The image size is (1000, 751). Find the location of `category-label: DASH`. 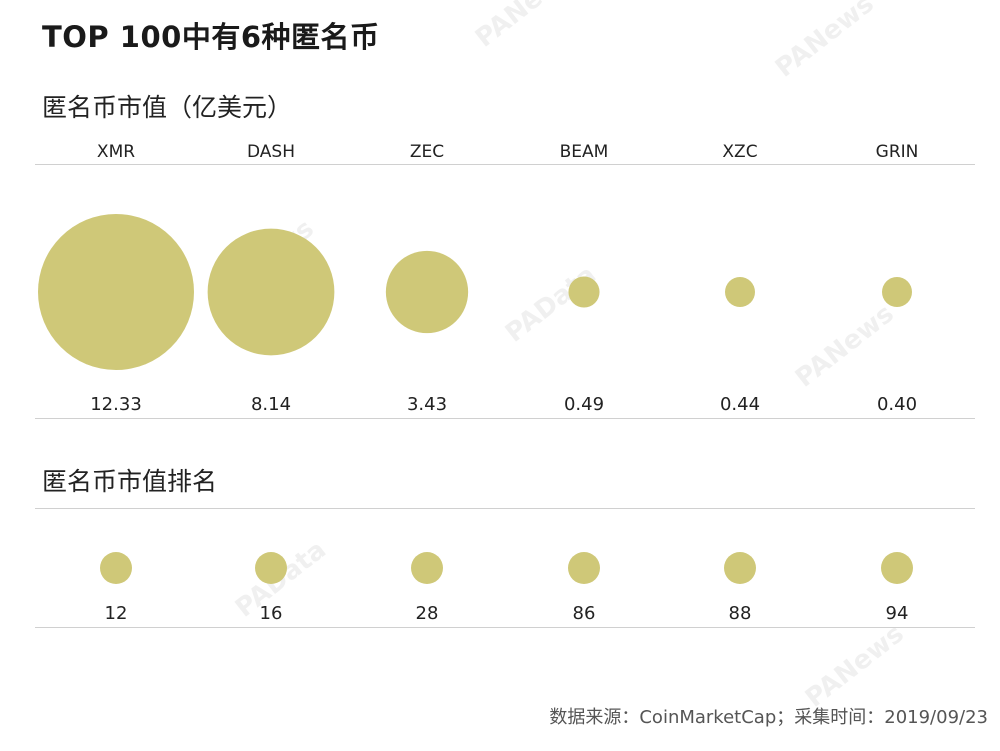

category-label: DASH is located at coordinates (271, 152).